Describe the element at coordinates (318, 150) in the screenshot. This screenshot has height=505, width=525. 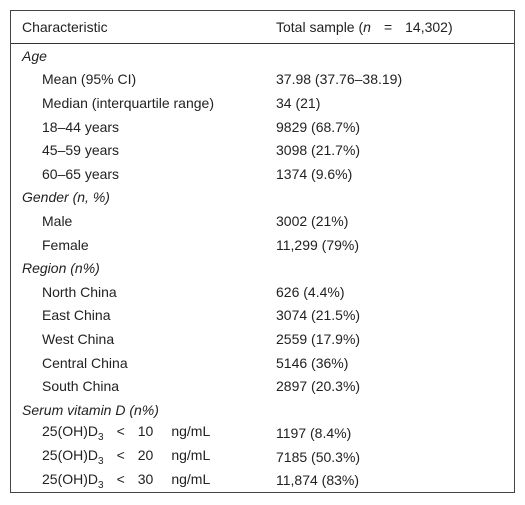
I see `row-value: 3098 (21.7%)` at that location.